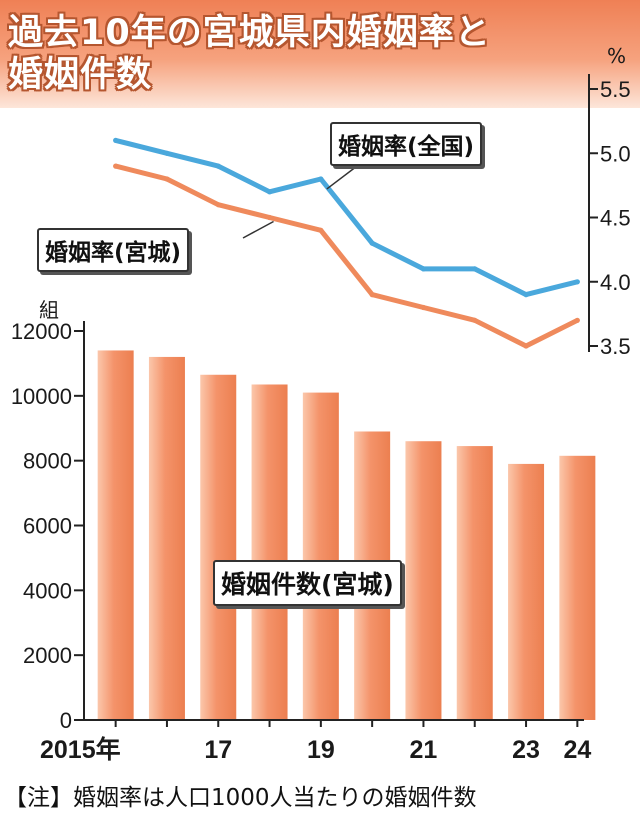 The image size is (640, 813). I want to click on x-tick-label-2017: 17, so click(218, 750).